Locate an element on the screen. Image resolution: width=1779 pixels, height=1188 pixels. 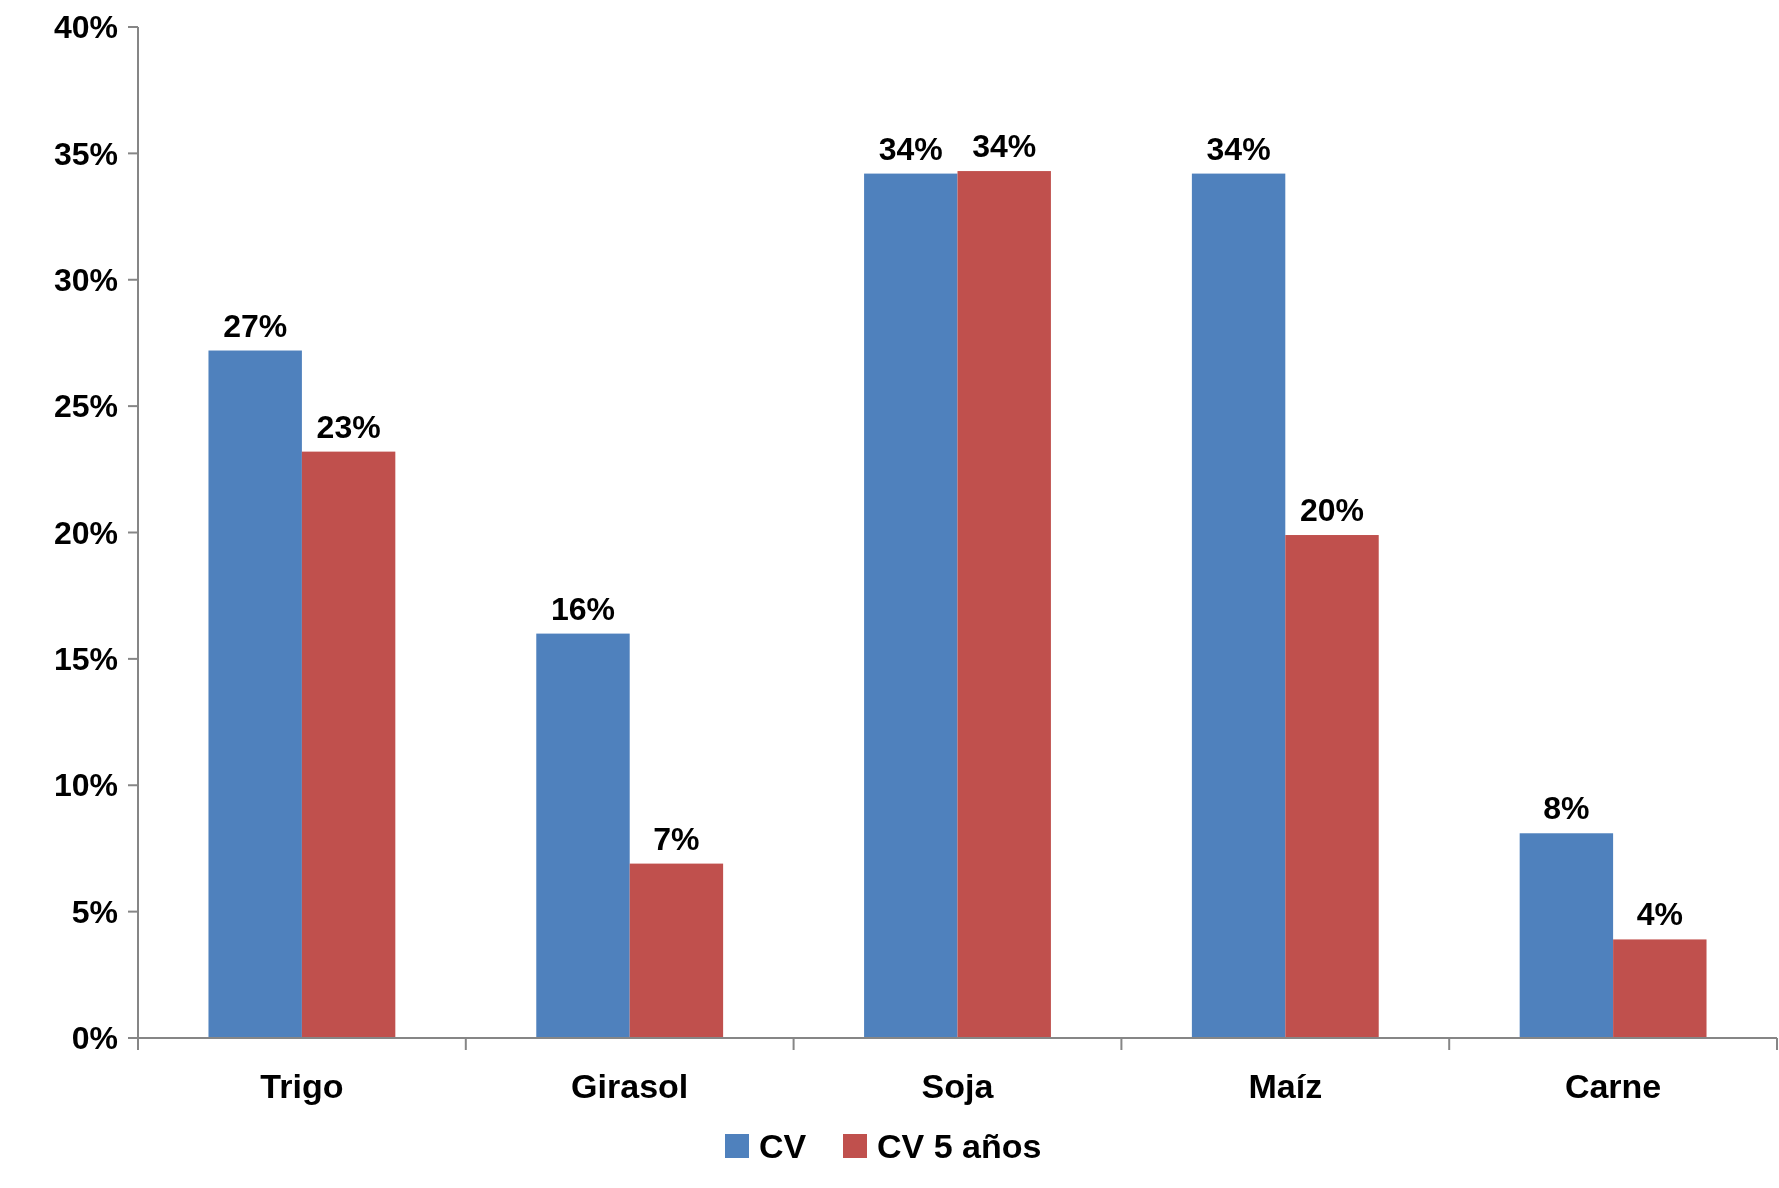
data-label: 16% is located at coordinates (583, 608).